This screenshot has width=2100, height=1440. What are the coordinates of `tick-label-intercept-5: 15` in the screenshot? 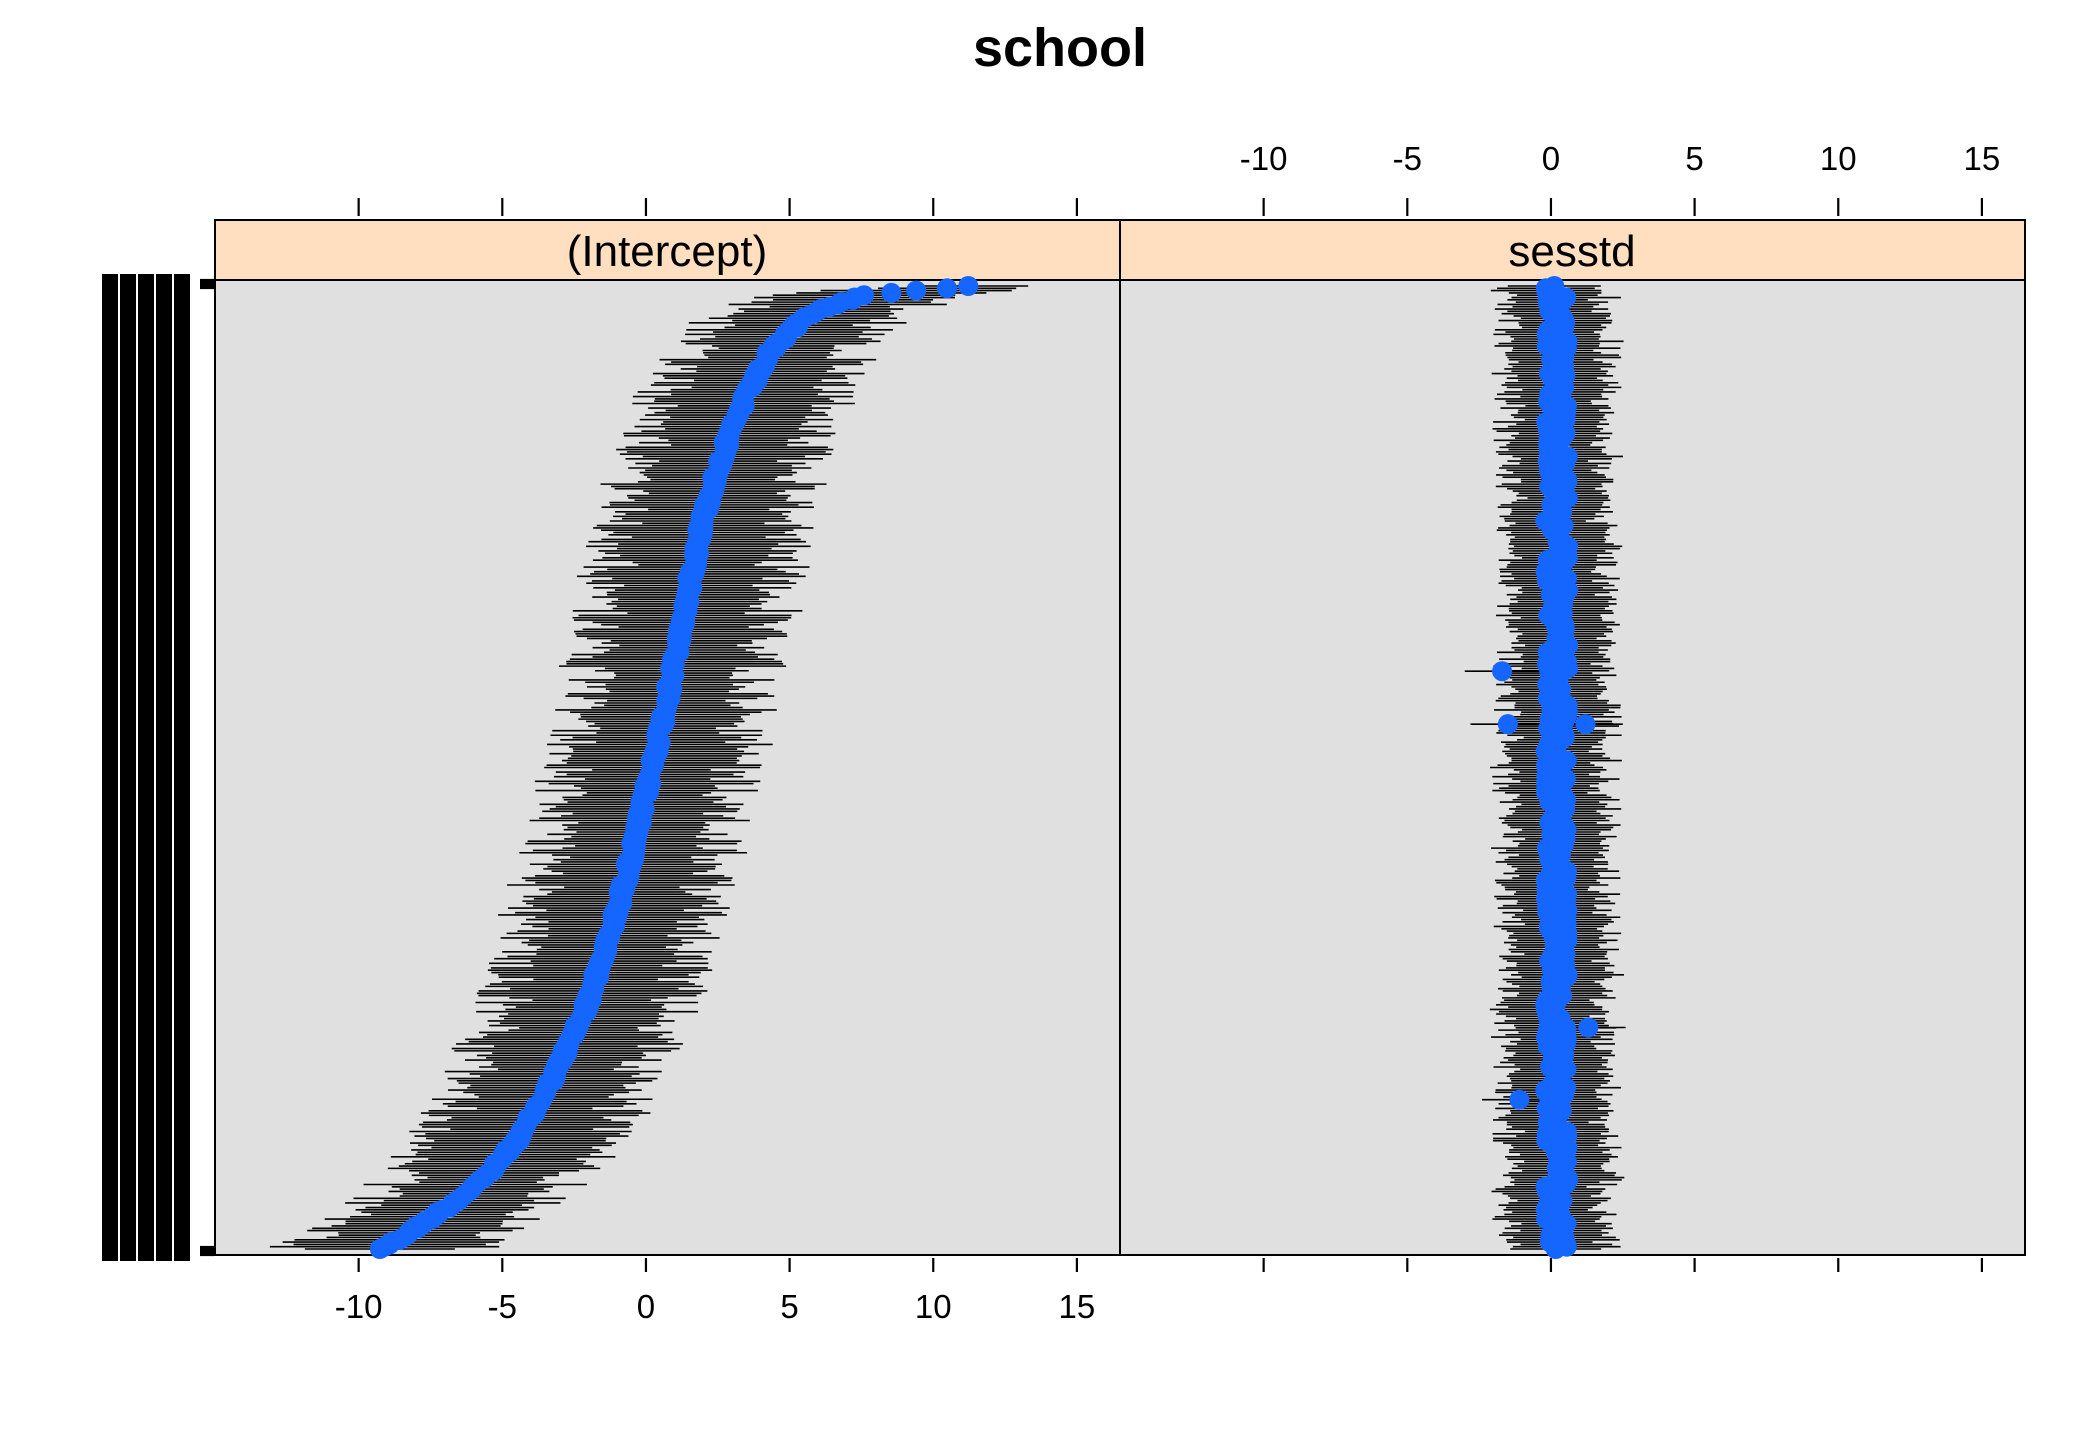 It's located at (1077, 1306).